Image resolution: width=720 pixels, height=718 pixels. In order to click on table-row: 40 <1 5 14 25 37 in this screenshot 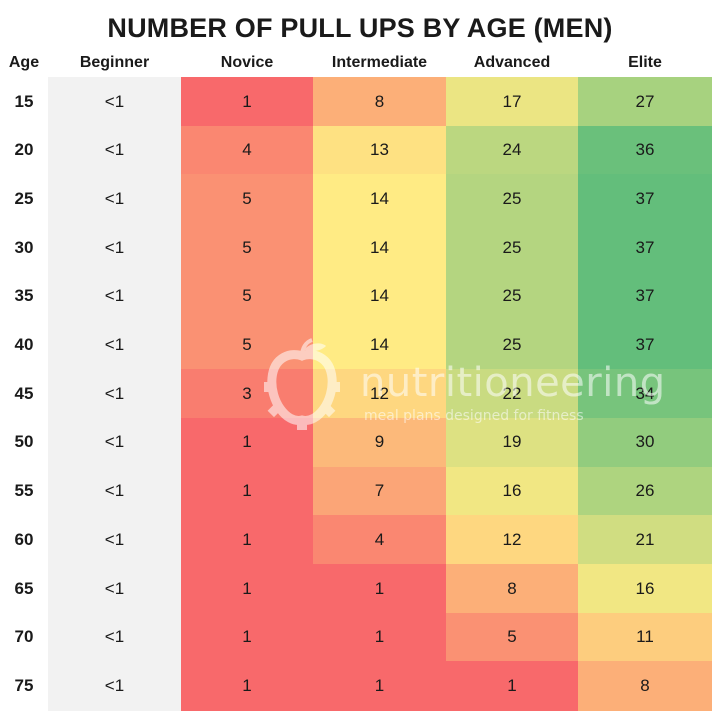, I will do `click(360, 345)`.